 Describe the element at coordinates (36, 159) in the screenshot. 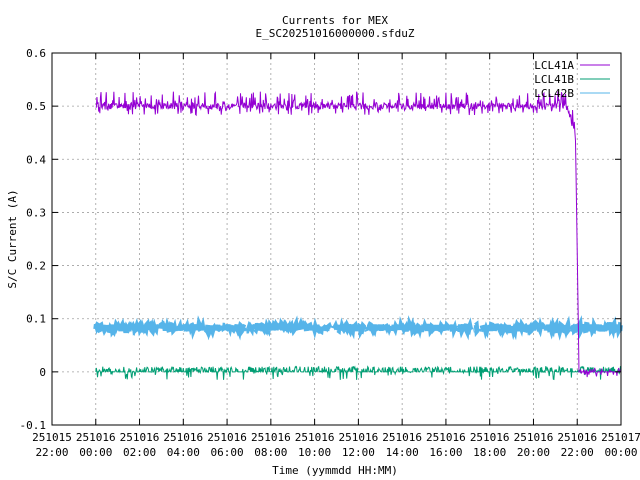

I see `y-tick-label: 0.4` at that location.